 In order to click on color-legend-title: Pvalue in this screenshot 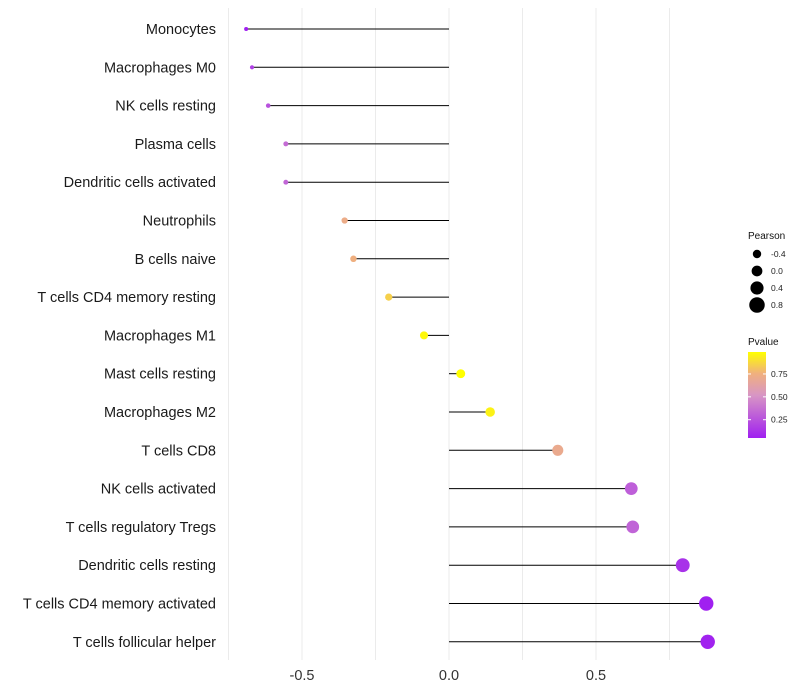, I will do `click(763, 342)`.